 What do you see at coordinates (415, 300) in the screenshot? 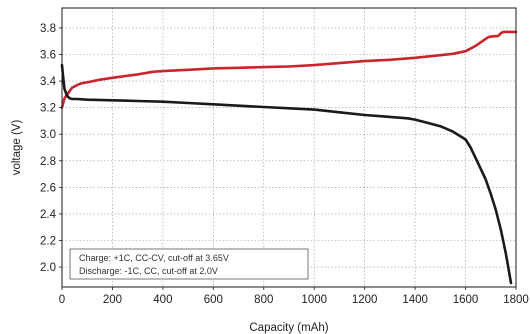
I see `x-tick-label: 1400` at bounding box center [415, 300].